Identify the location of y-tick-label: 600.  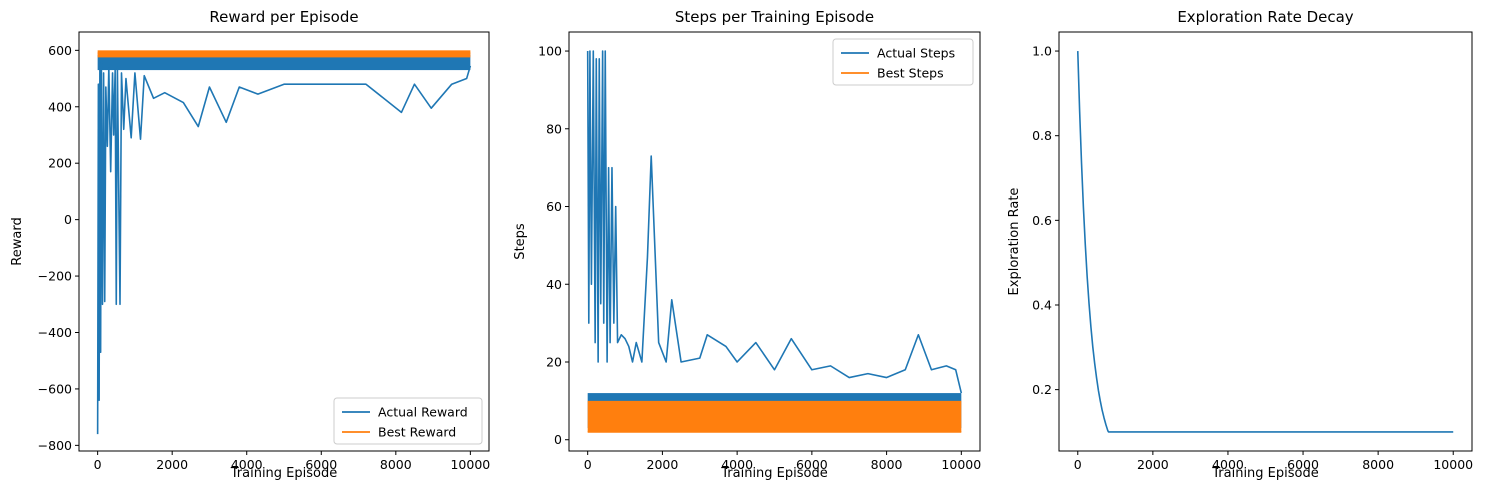
(60, 50).